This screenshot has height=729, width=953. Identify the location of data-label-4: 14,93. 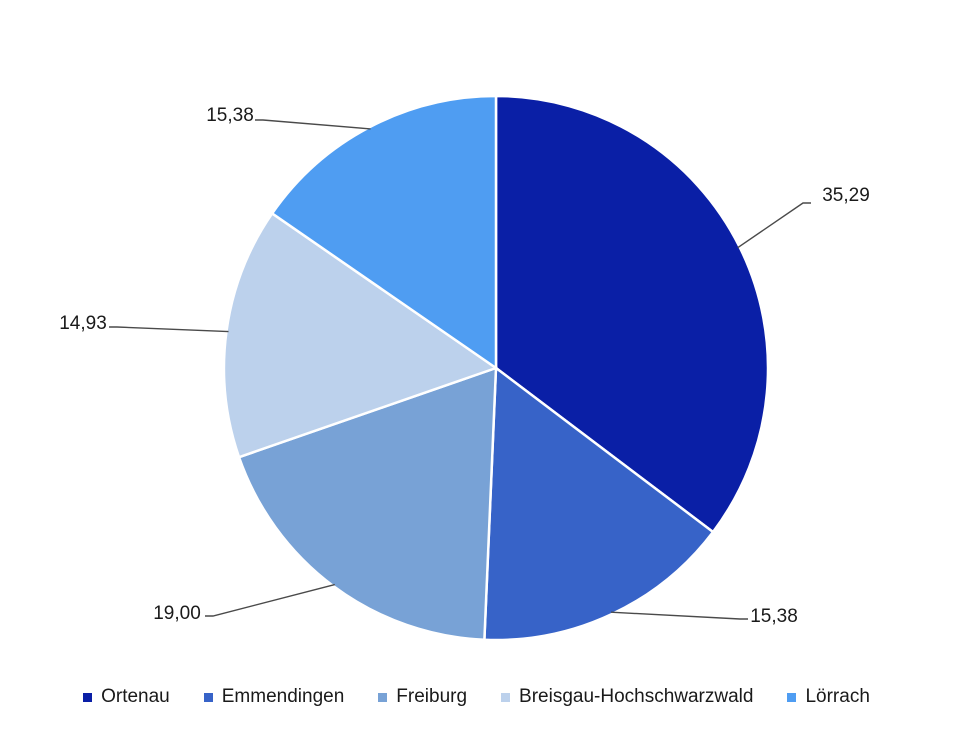
(83, 323).